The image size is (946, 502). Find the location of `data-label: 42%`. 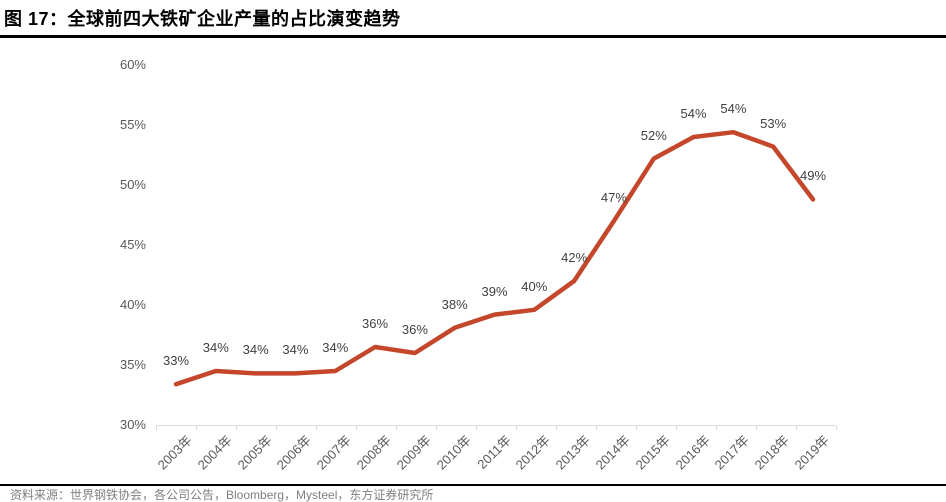

data-label: 42% is located at coordinates (574, 257).